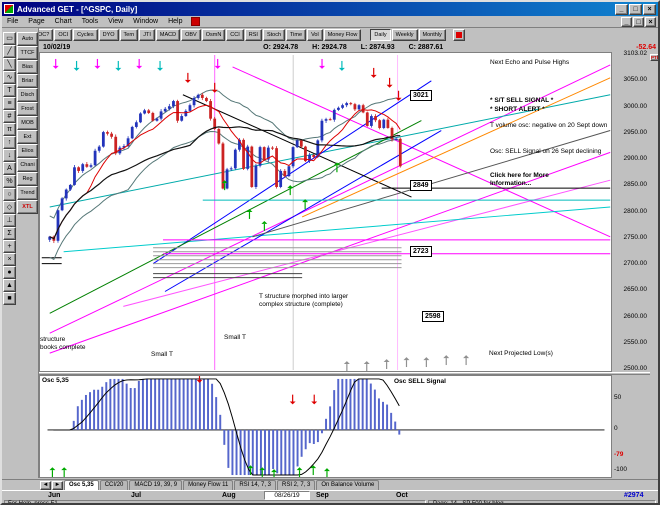 The width and height of the screenshot is (660, 505). Describe the element at coordinates (654, 57) in the screenshot. I see `right-tool-button-0: PTI` at that location.